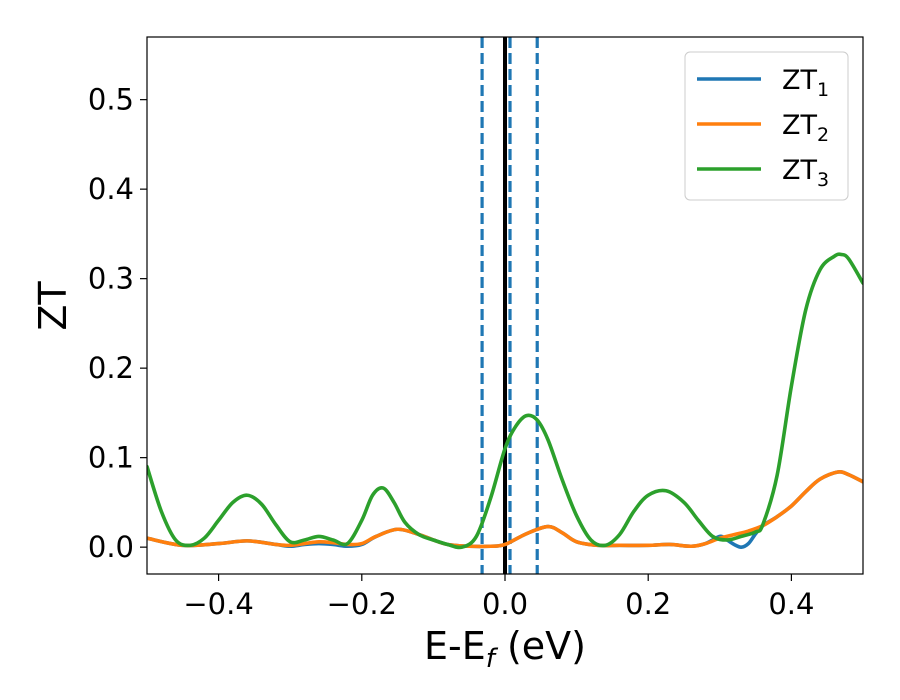 This screenshot has width=900, height=700. What do you see at coordinates (455, 646) in the screenshot?
I see `x-axis-title-main: E-E` at bounding box center [455, 646].